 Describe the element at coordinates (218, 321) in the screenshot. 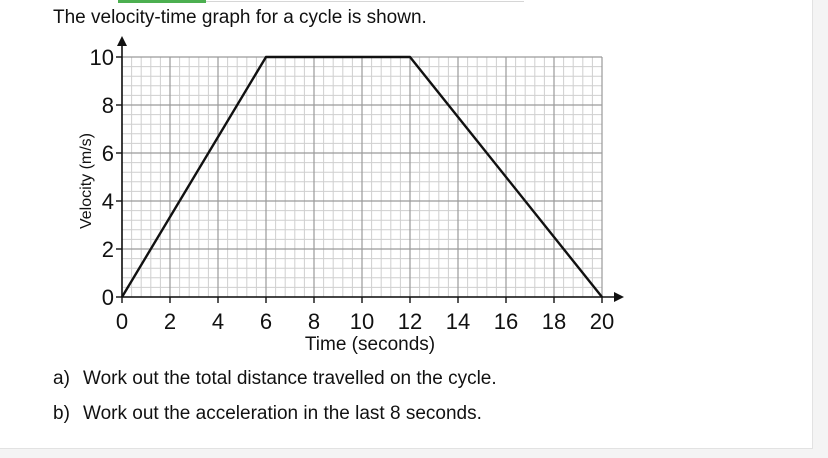

I see `x-tick-label: 4` at that location.